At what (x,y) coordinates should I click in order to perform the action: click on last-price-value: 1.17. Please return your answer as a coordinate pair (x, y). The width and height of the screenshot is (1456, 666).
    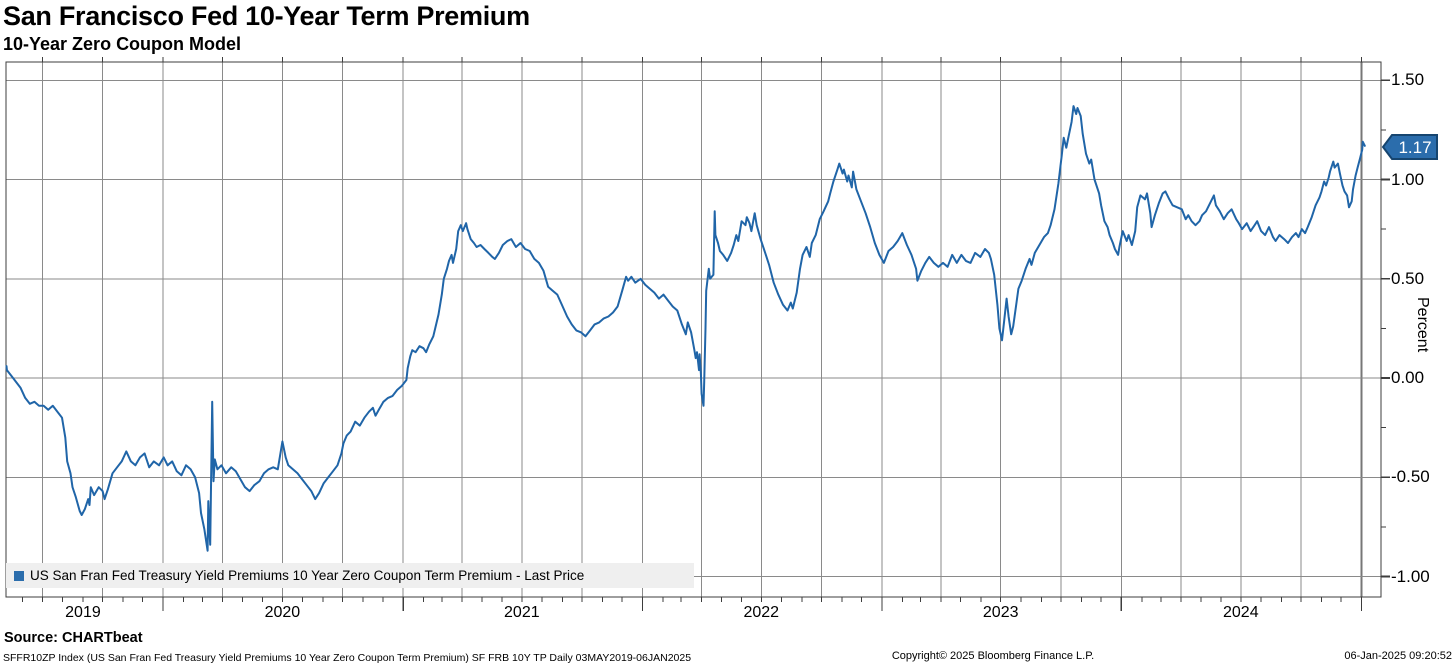
    Looking at the image, I should click on (1414, 147).